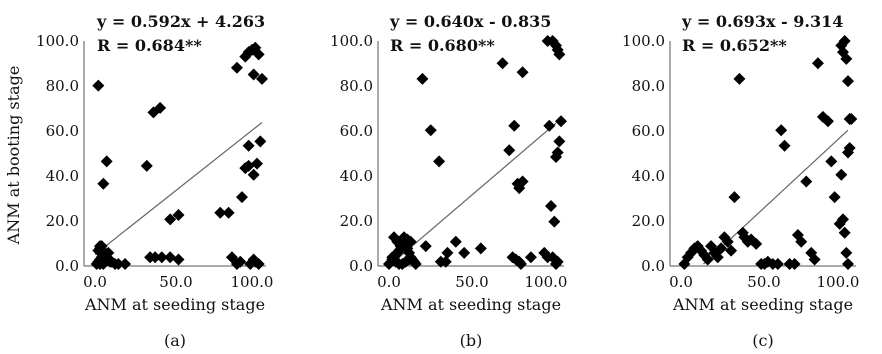 The height and width of the screenshot is (354, 882). What do you see at coordinates (762, 340) in the screenshot?
I see `panel-caption: (c)` at bounding box center [762, 340].